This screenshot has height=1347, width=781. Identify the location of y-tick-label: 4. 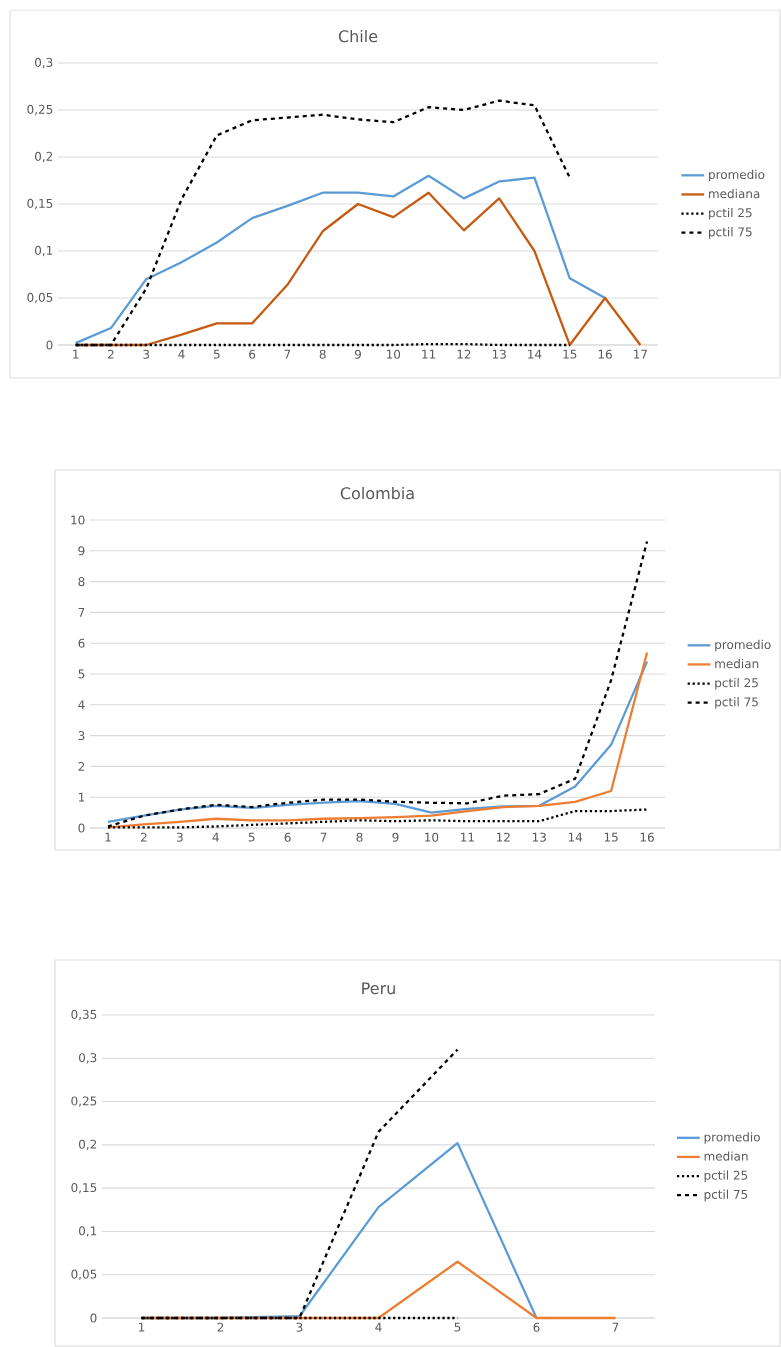
(81, 705).